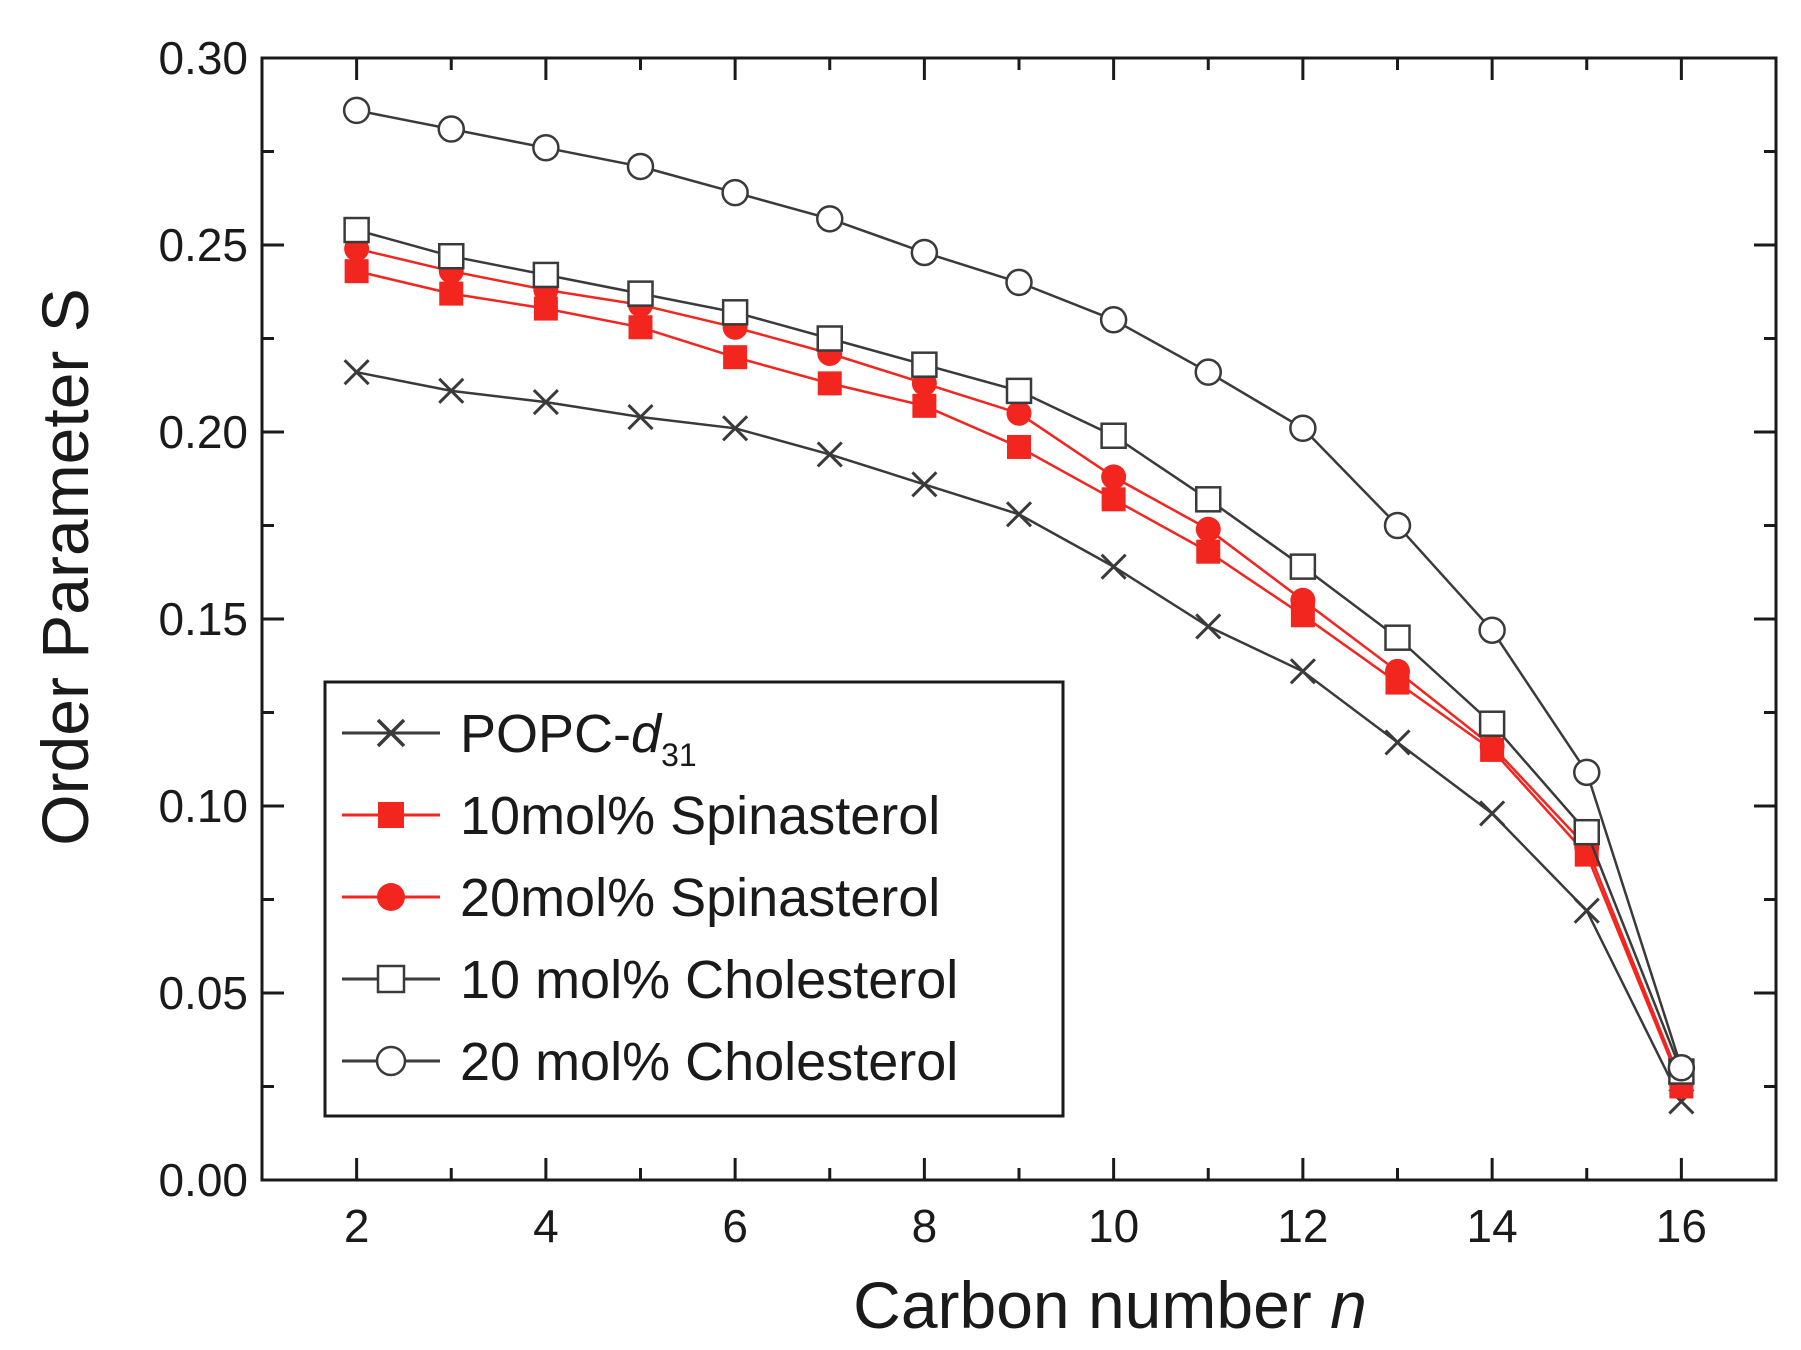 The image size is (1801, 1350). I want to click on y-tick-label: 0.20, so click(203, 432).